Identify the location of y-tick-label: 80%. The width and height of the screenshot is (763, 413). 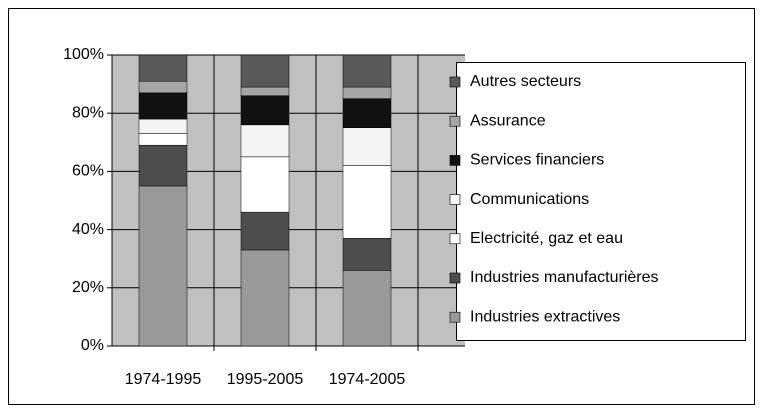
(88, 112).